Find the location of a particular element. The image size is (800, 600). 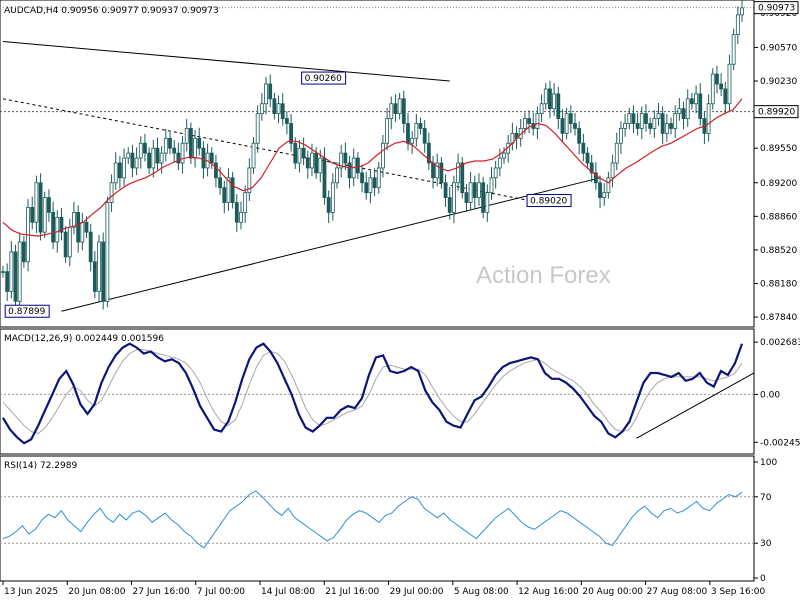

rsi-tick-label: 70 is located at coordinates (766, 498).